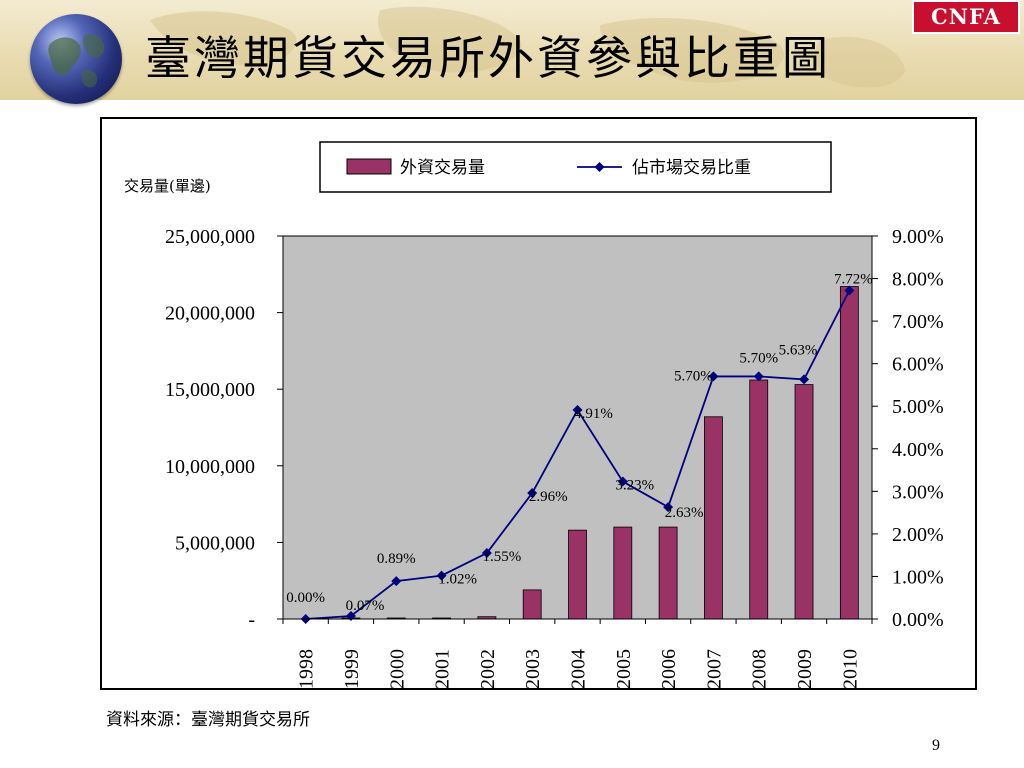 This screenshot has width=1024, height=768. Describe the element at coordinates (634, 486) in the screenshot. I see `data-label-2005: 3.23%` at that location.